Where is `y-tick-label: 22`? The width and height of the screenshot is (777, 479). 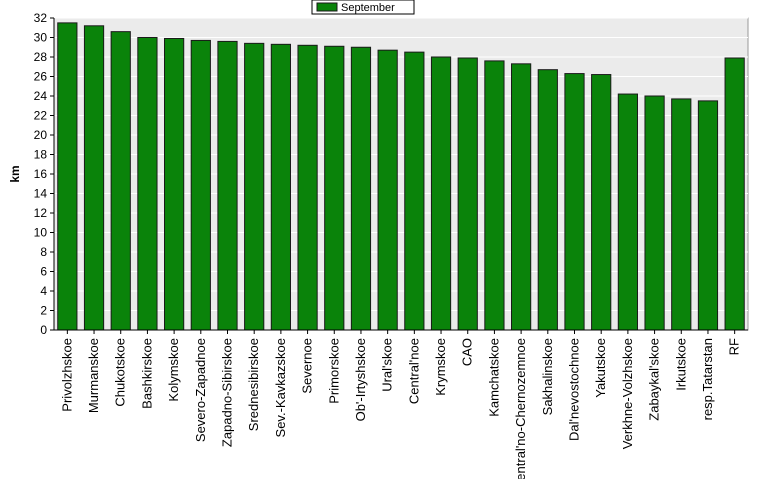
y-tick-label: 22 is located at coordinates (41, 116).